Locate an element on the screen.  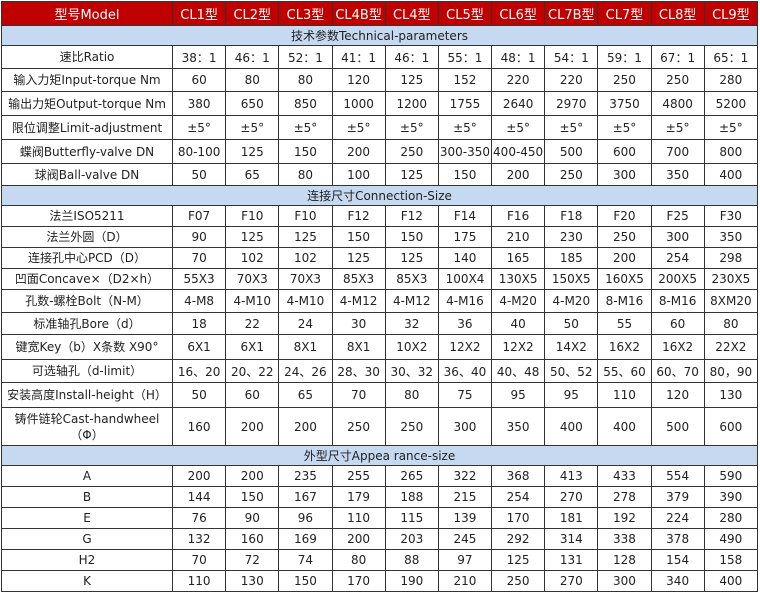
table-cell: 340 is located at coordinates (677, 581).